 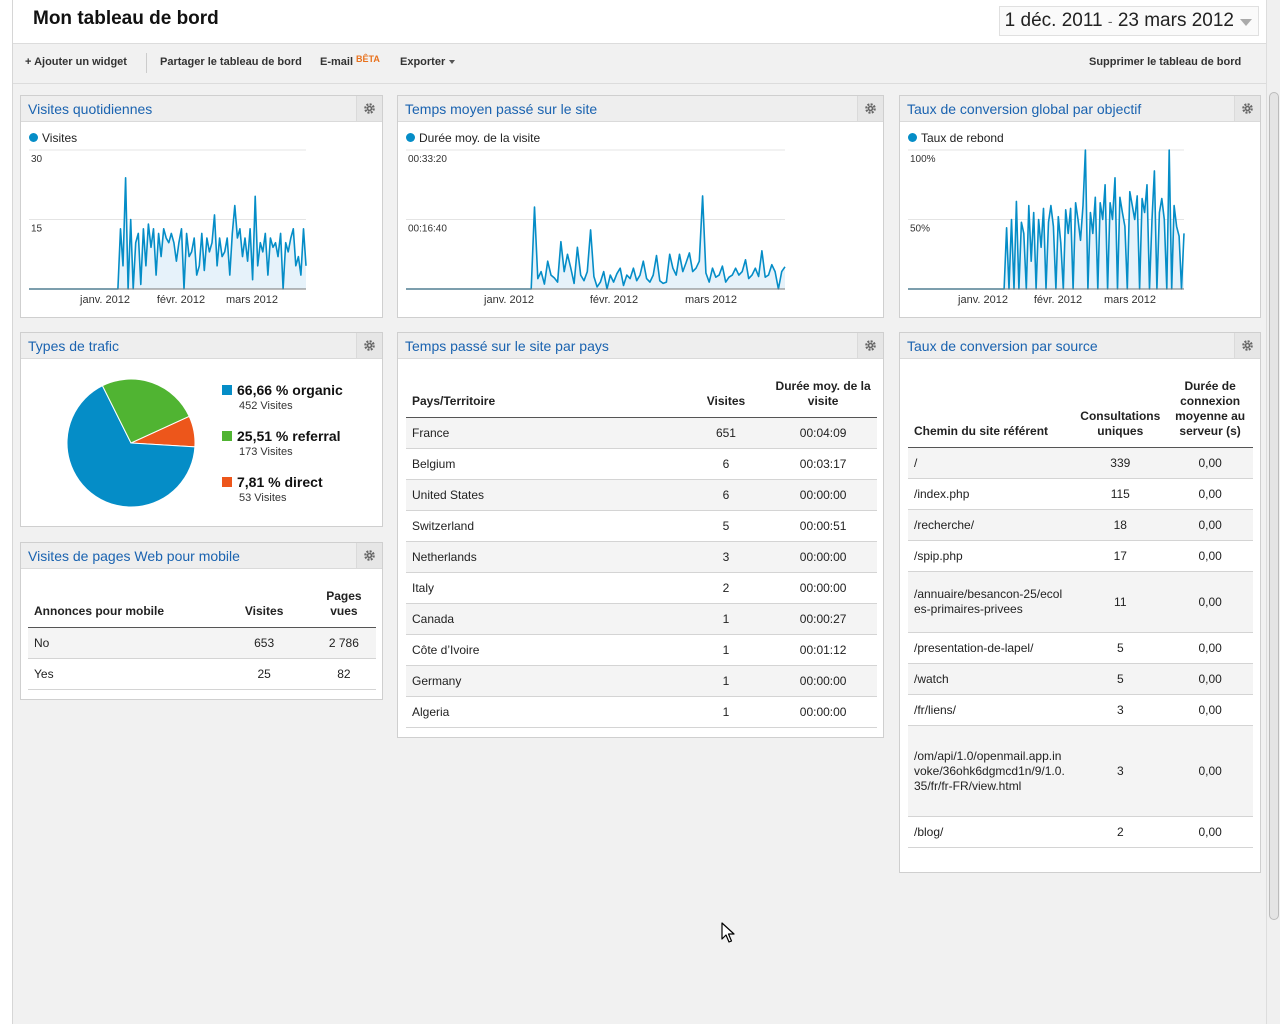 I want to click on table-cell: /index.php, so click(x=991, y=494).